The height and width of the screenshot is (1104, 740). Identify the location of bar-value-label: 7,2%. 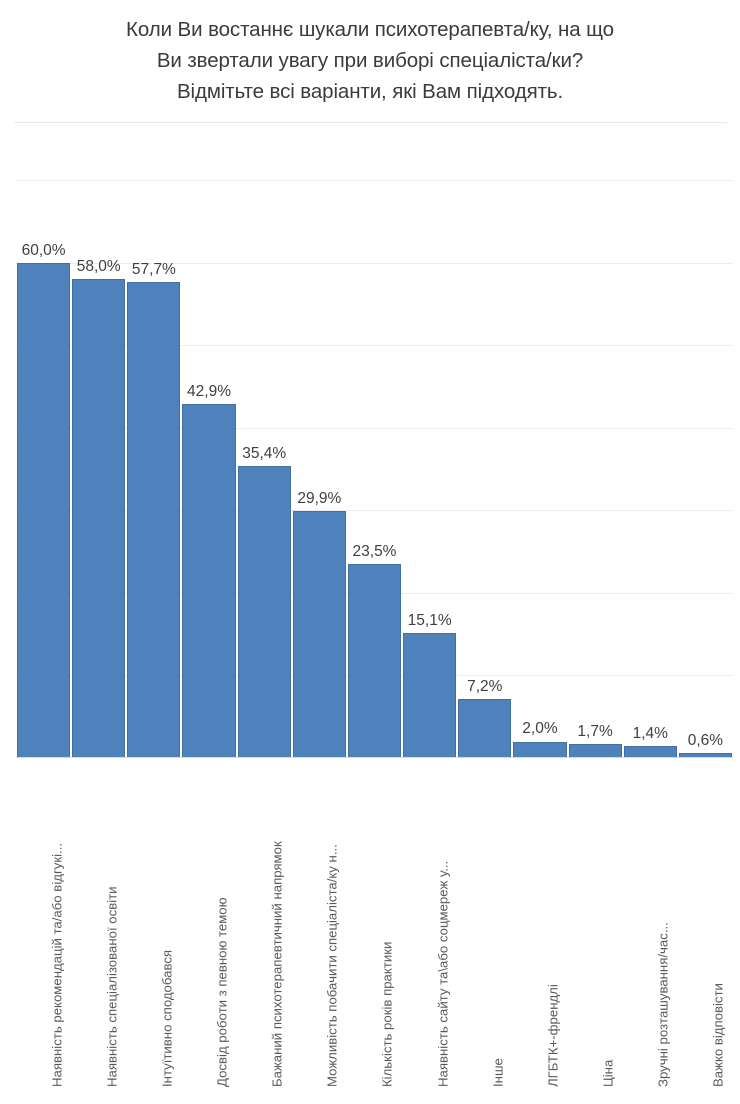
(485, 686).